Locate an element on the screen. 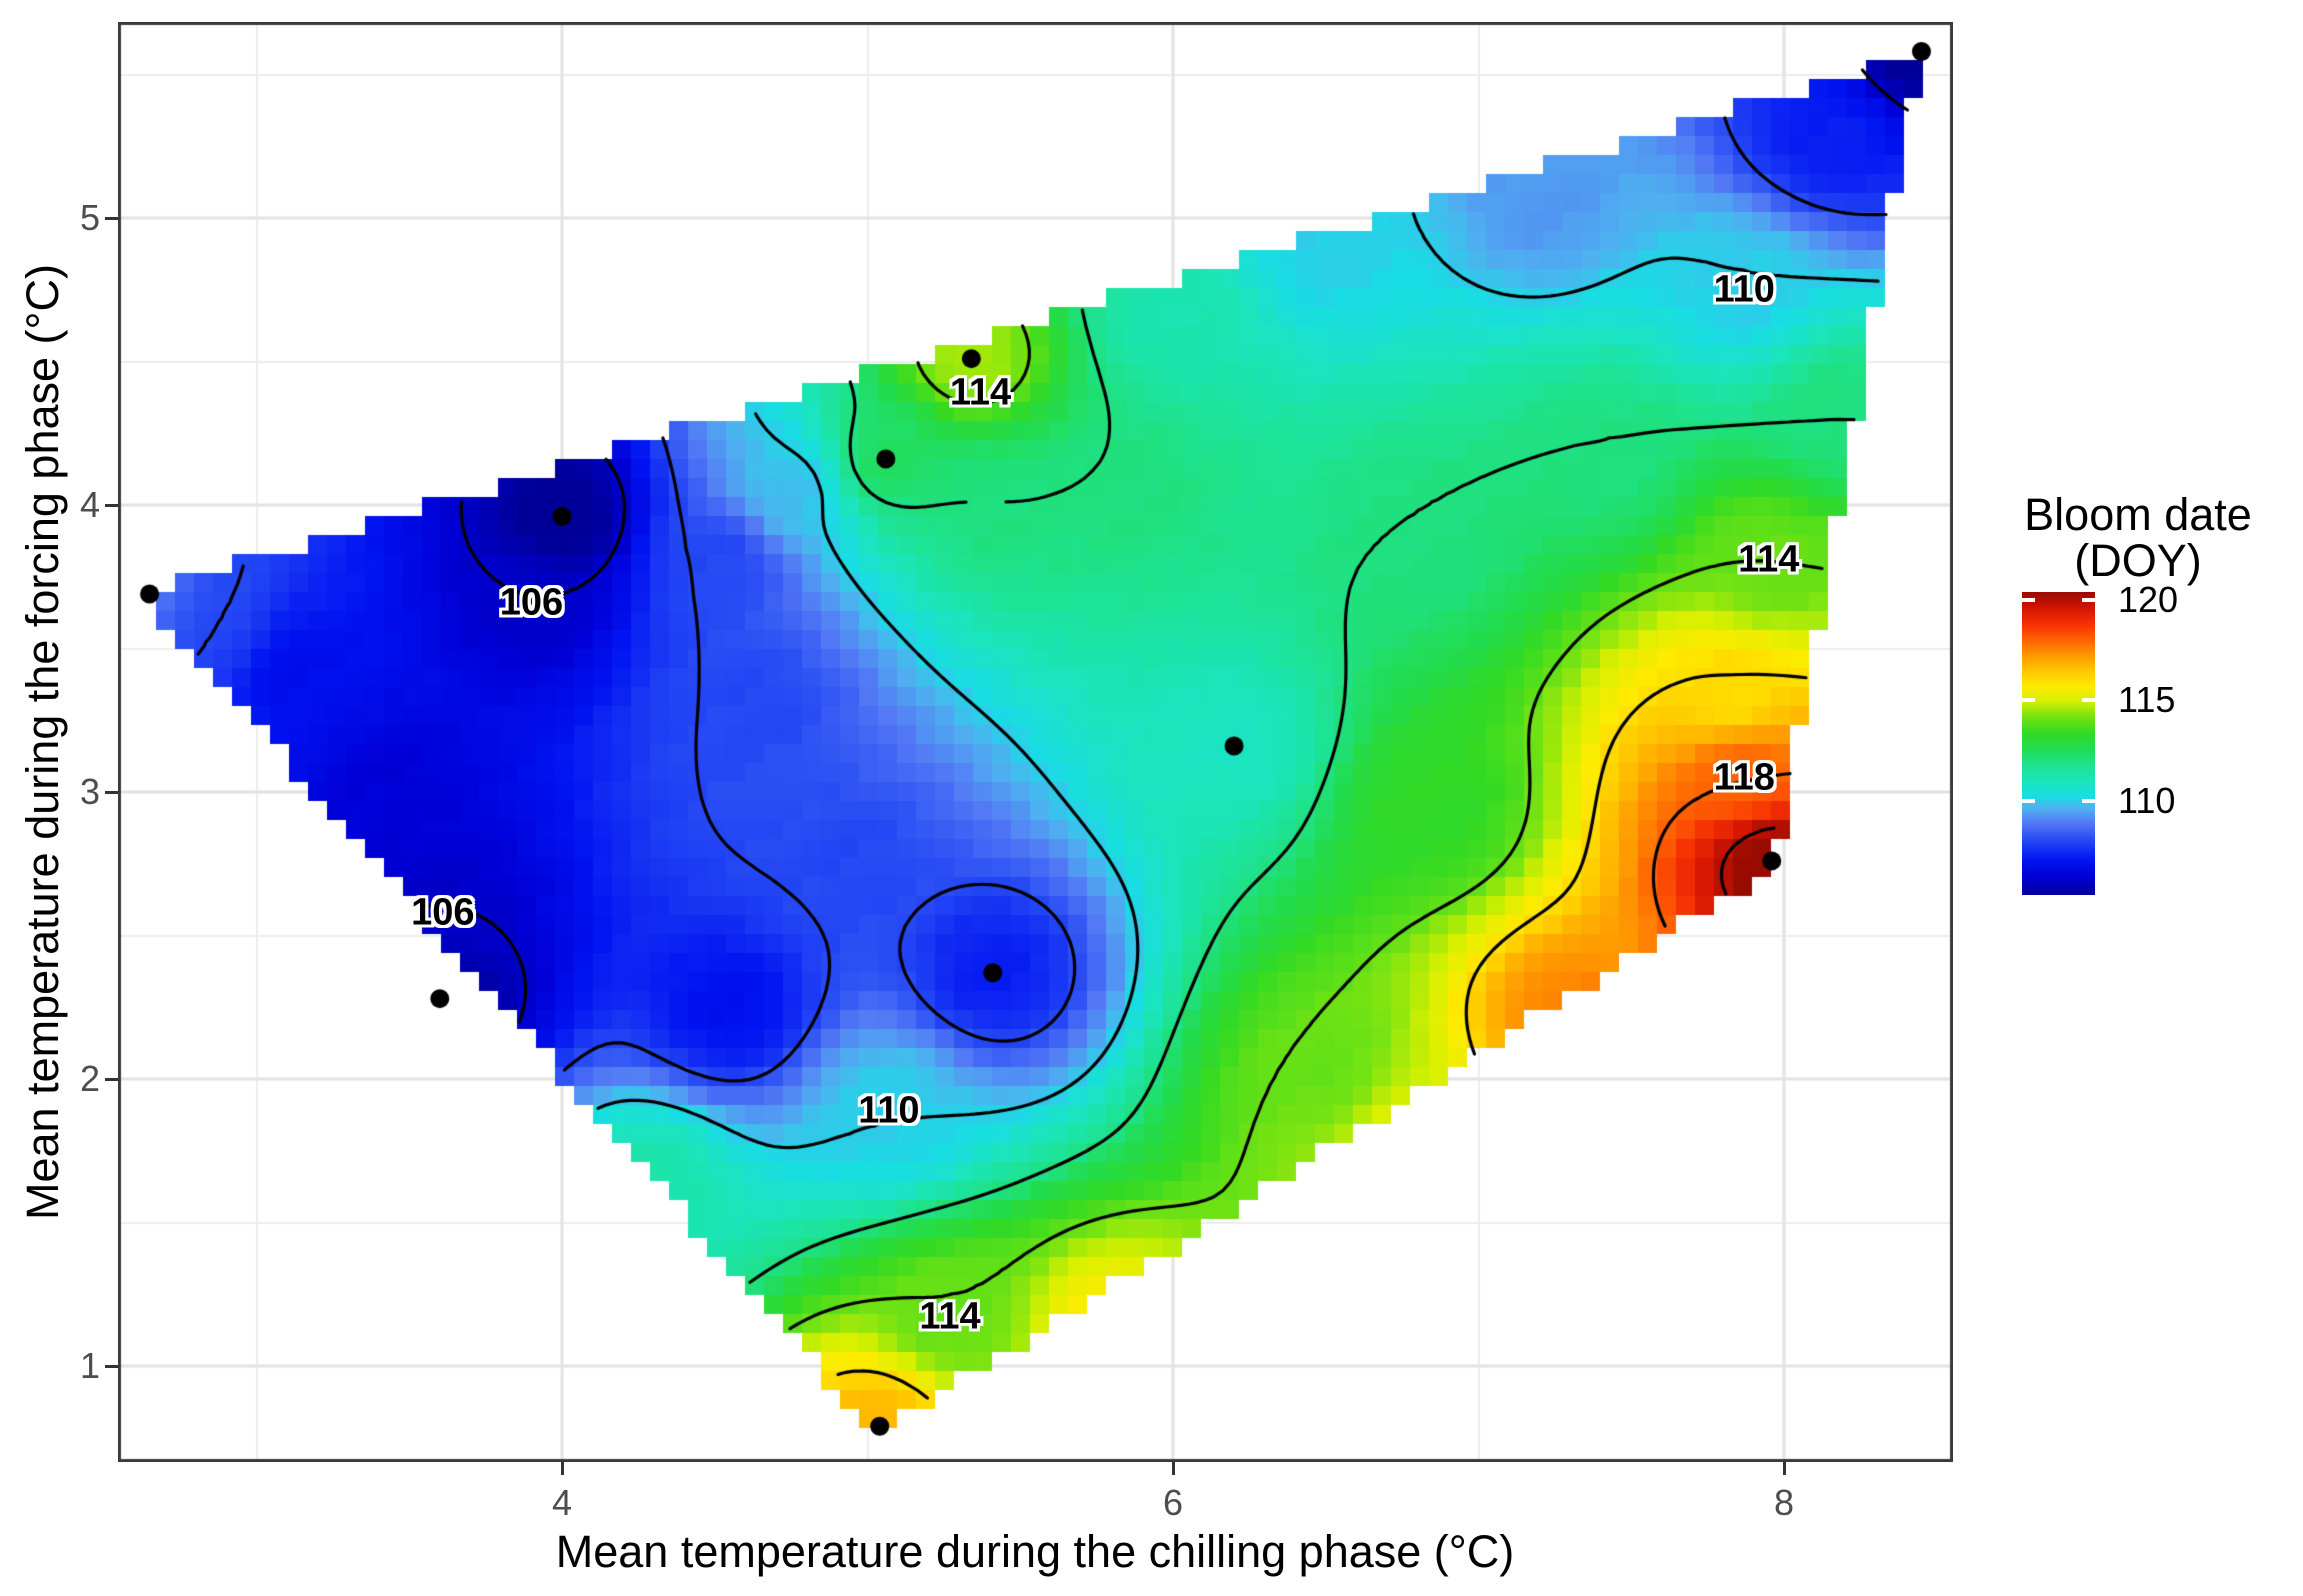 Image resolution: width=2303 pixels, height=1596 pixels. y-axis-tick-label: 5 is located at coordinates (89, 217).